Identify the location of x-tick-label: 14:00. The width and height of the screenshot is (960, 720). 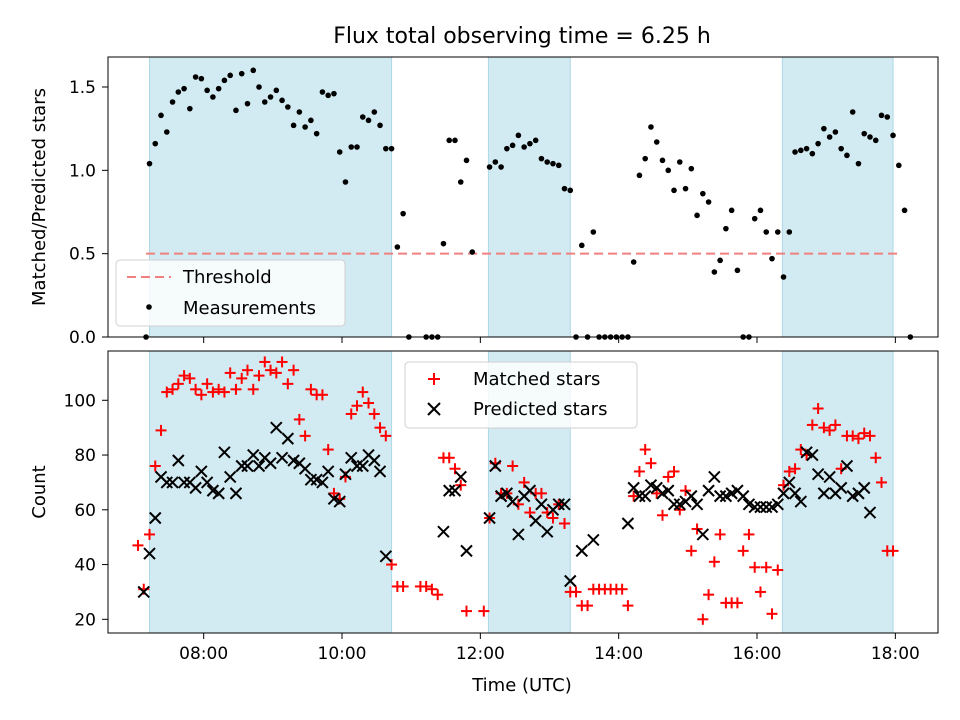
(618, 654).